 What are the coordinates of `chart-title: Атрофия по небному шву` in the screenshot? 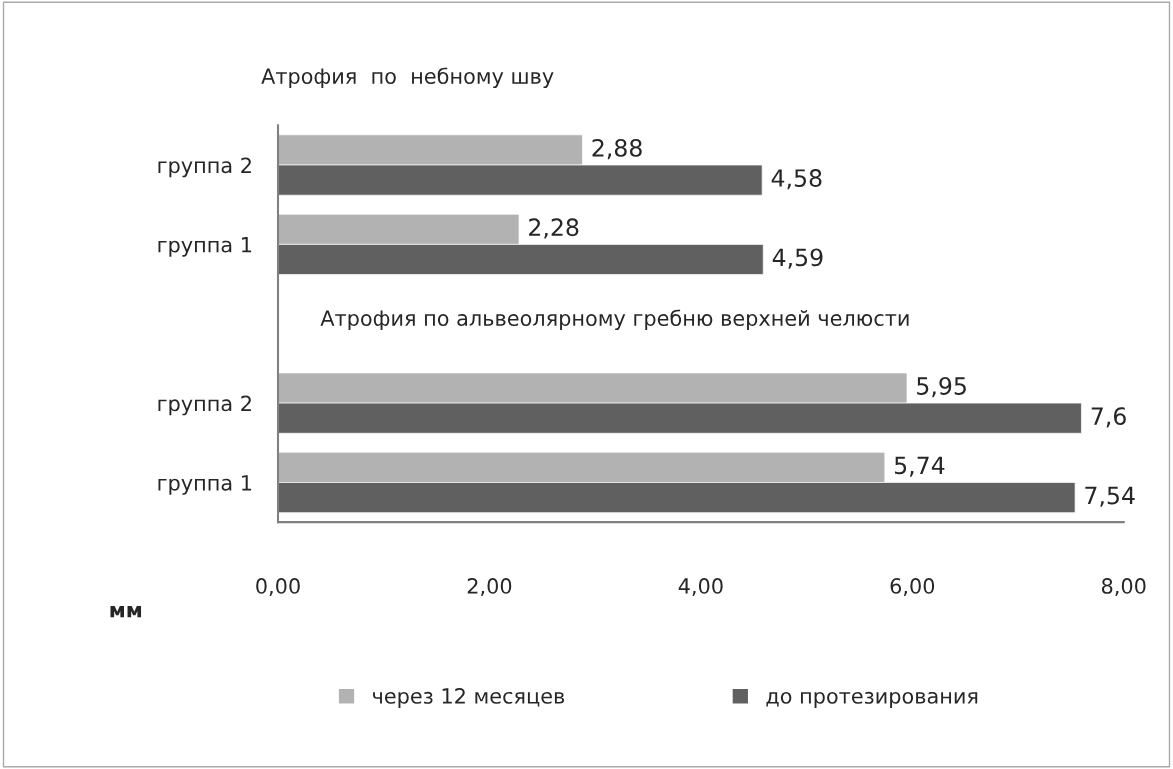 It's located at (407, 78).